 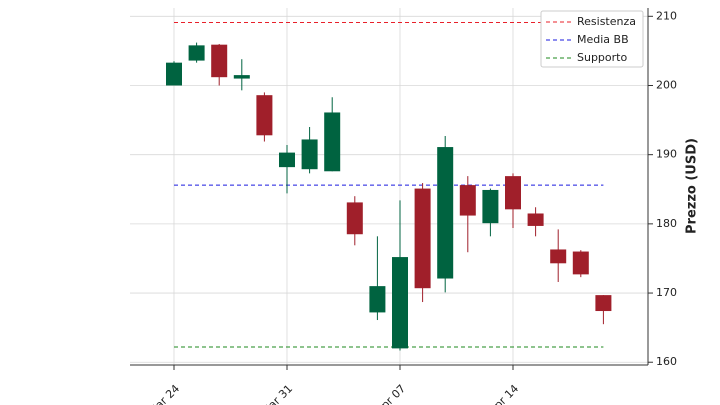 What do you see at coordinates (164, 393) in the screenshot?
I see `x-tick-label: Mar 24` at bounding box center [164, 393].